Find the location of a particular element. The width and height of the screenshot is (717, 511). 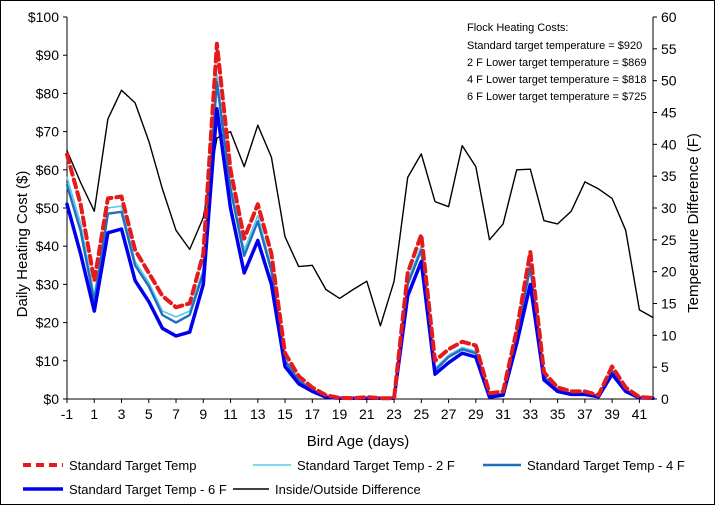

annotation-line: 6 F Lower target temperature = $725 is located at coordinates (556, 97).